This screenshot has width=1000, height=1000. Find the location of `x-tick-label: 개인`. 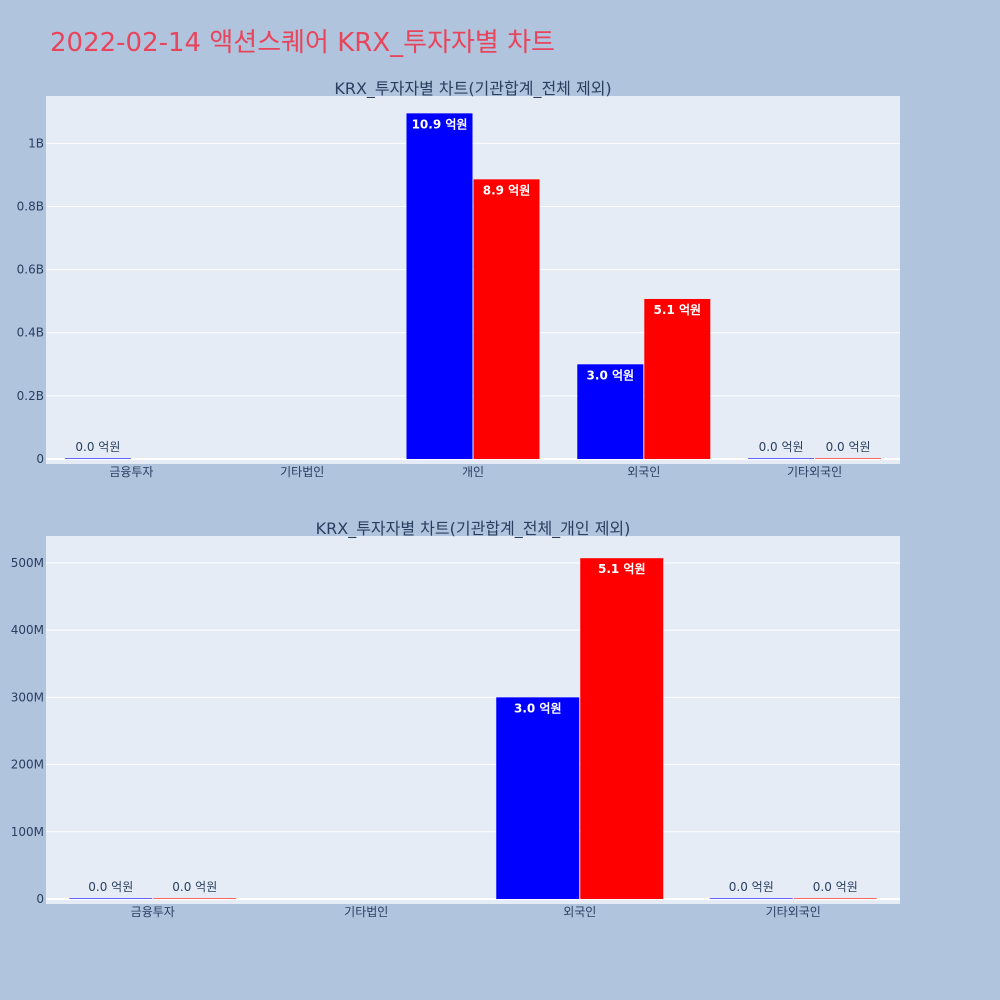

x-tick-label: 개인 is located at coordinates (473, 472).